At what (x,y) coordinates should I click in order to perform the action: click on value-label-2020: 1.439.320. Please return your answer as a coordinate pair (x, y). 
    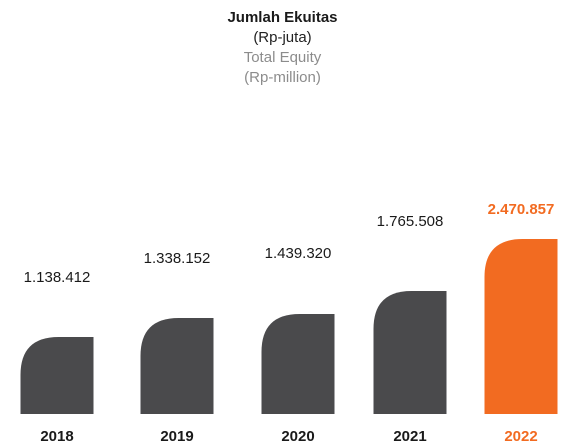
    Looking at the image, I should click on (298, 253).